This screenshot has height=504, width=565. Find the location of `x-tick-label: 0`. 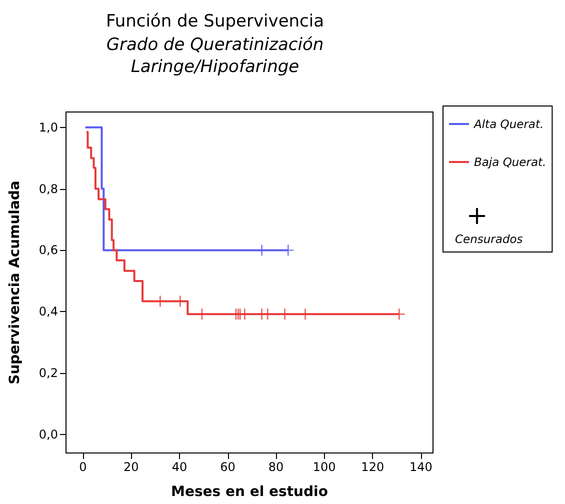

x-tick-label: 0 is located at coordinates (83, 467).